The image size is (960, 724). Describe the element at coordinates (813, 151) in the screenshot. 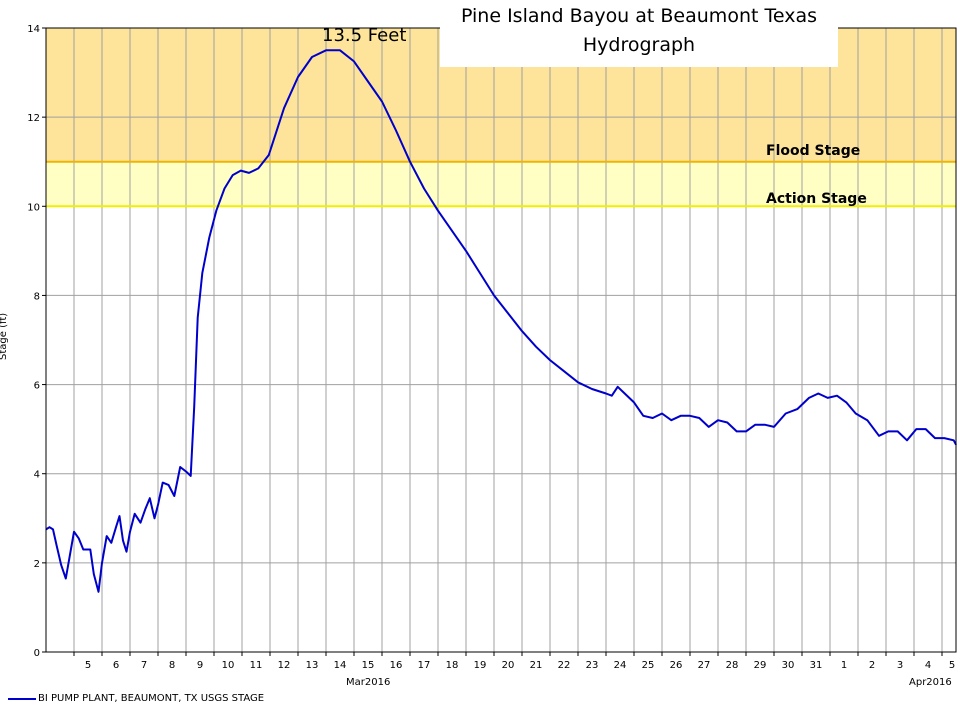

I see `flood-stage-label: Flood Stage` at that location.